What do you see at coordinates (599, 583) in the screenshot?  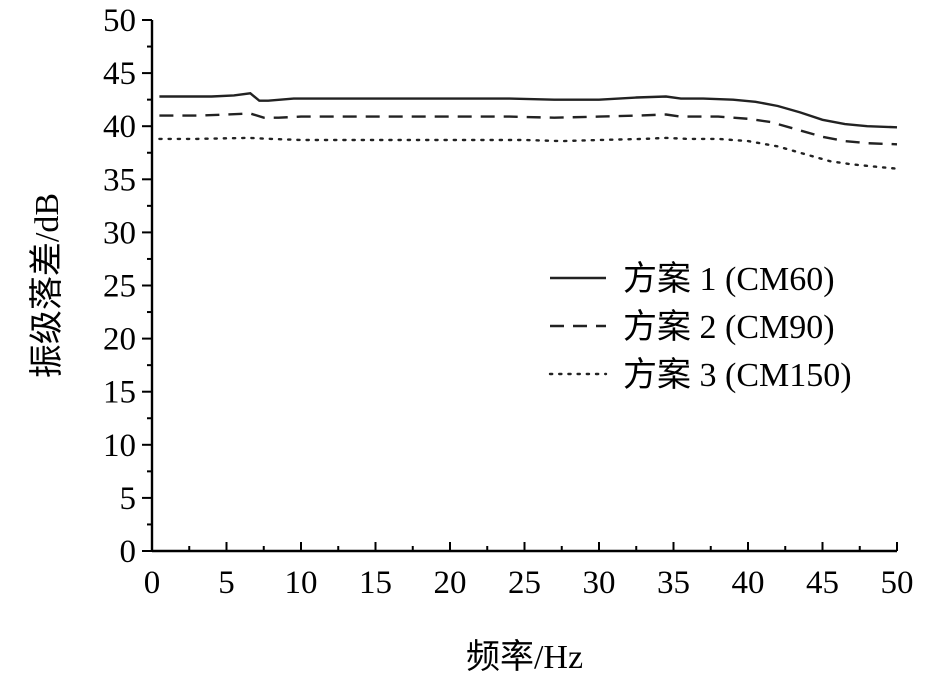 I see `x-tick-label: 30` at bounding box center [599, 583].